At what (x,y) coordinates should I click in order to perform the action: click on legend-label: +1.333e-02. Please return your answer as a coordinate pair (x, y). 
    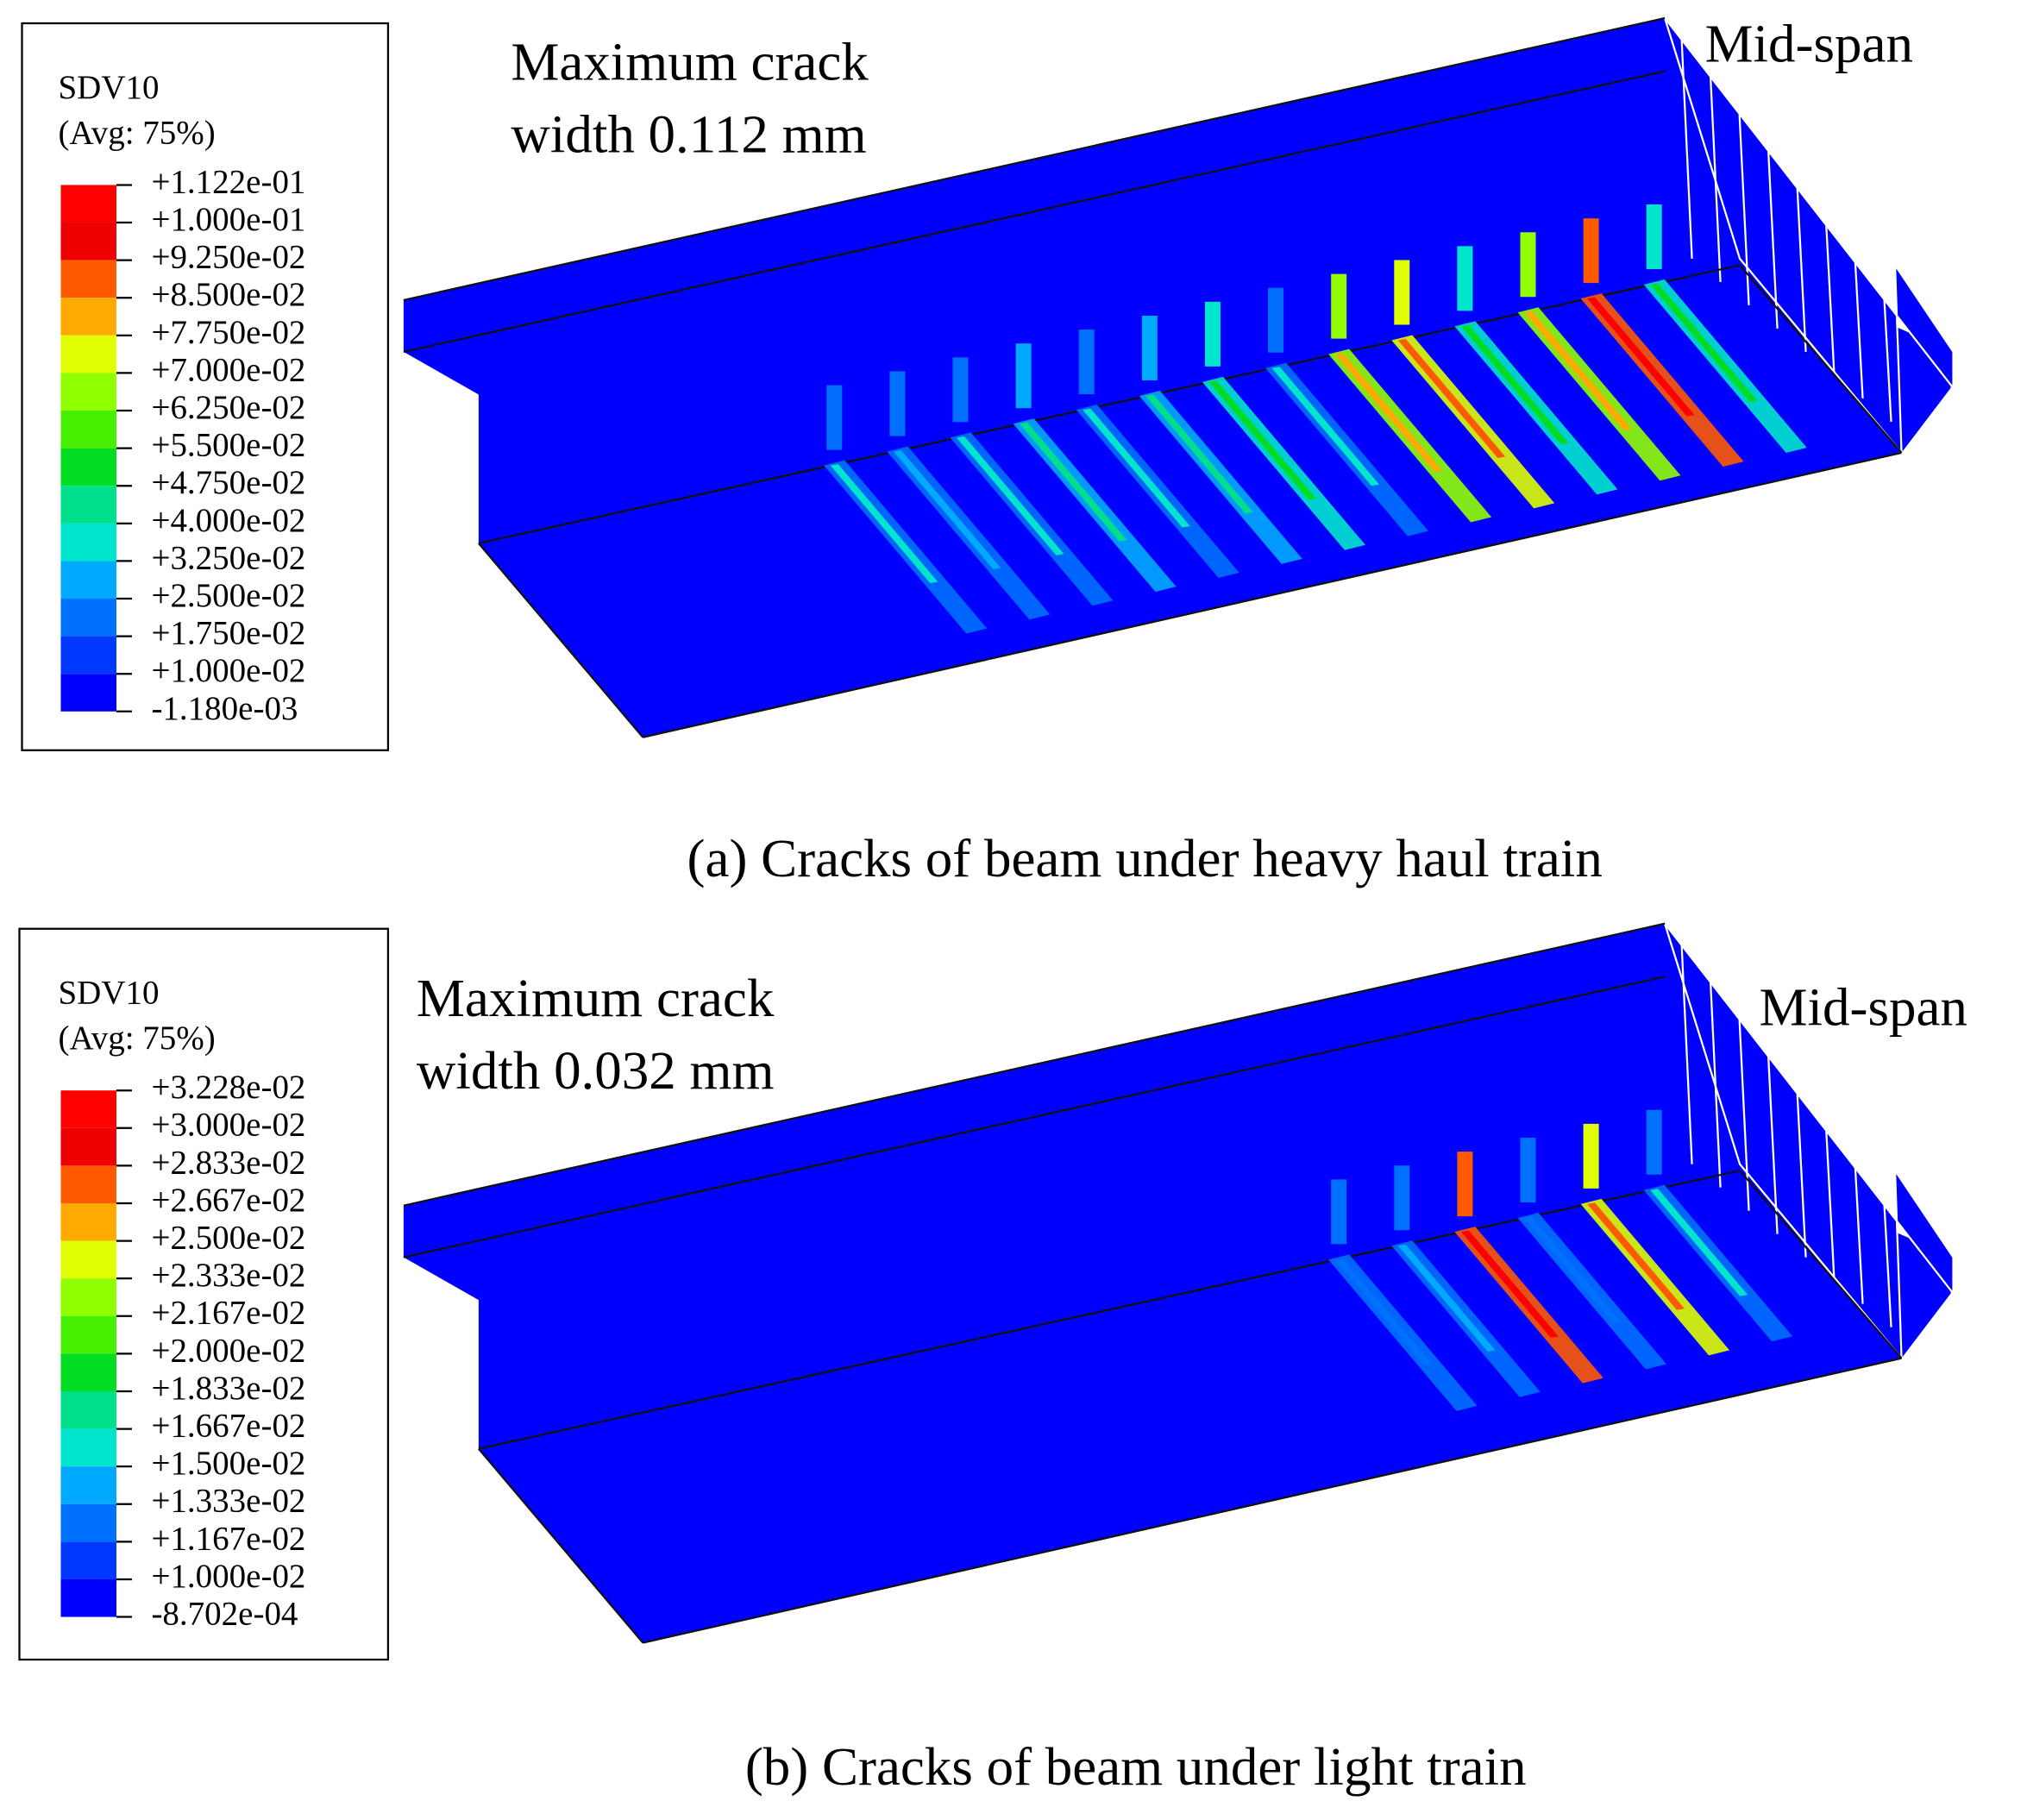
    Looking at the image, I should click on (228, 1502).